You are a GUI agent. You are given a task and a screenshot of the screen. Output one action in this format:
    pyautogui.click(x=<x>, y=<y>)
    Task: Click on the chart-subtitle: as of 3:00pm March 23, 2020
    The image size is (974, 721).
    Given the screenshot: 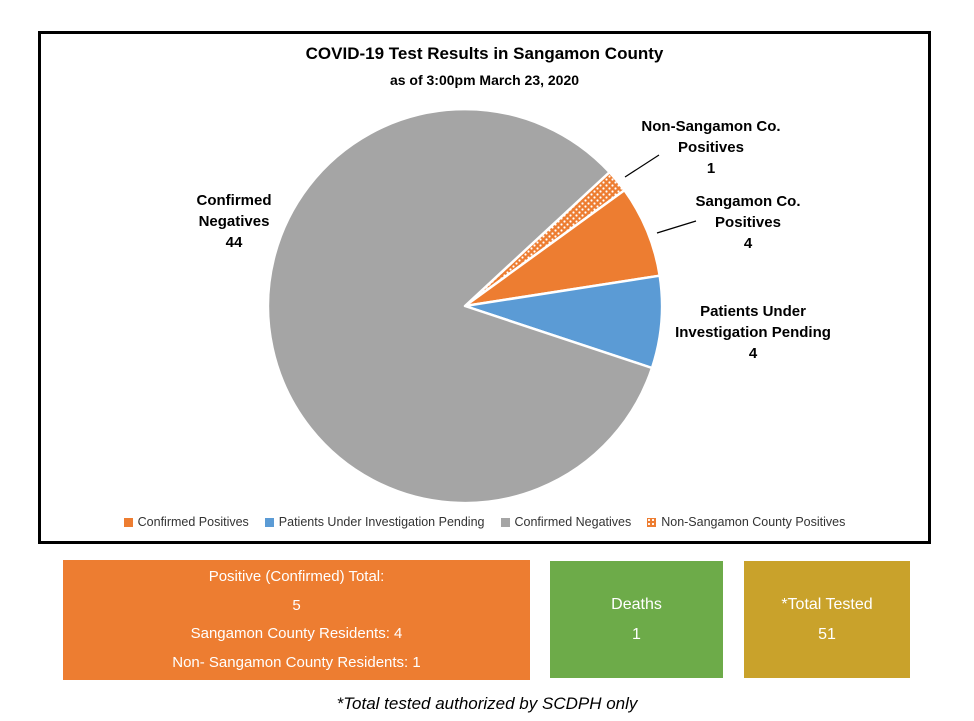 What is the action you would take?
    pyautogui.click(x=484, y=80)
    